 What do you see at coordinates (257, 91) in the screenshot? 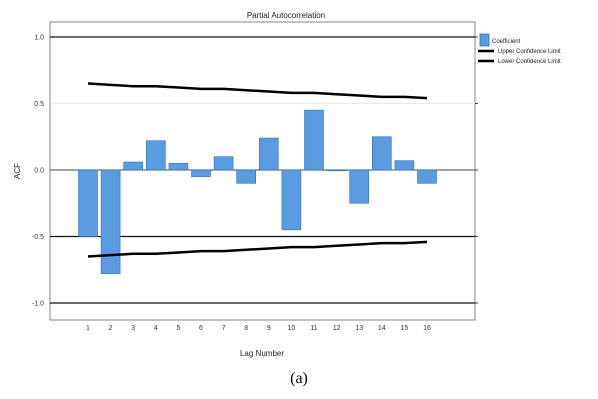
I see `upper-confidence-limit-line` at bounding box center [257, 91].